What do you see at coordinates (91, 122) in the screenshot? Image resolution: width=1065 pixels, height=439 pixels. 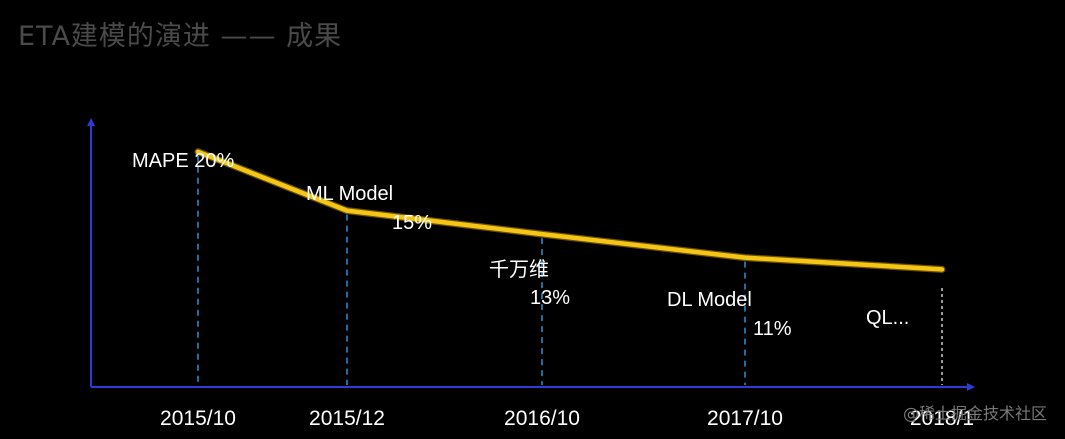 I see `y-axis-arrow` at bounding box center [91, 122].